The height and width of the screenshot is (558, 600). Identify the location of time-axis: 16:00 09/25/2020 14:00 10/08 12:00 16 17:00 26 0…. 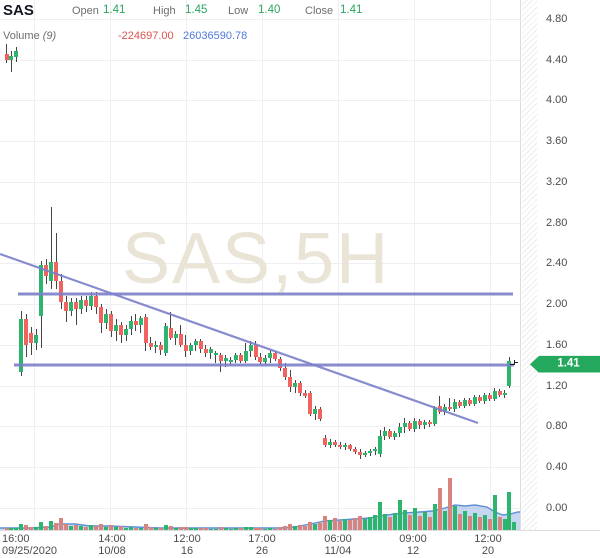
(300, 544).